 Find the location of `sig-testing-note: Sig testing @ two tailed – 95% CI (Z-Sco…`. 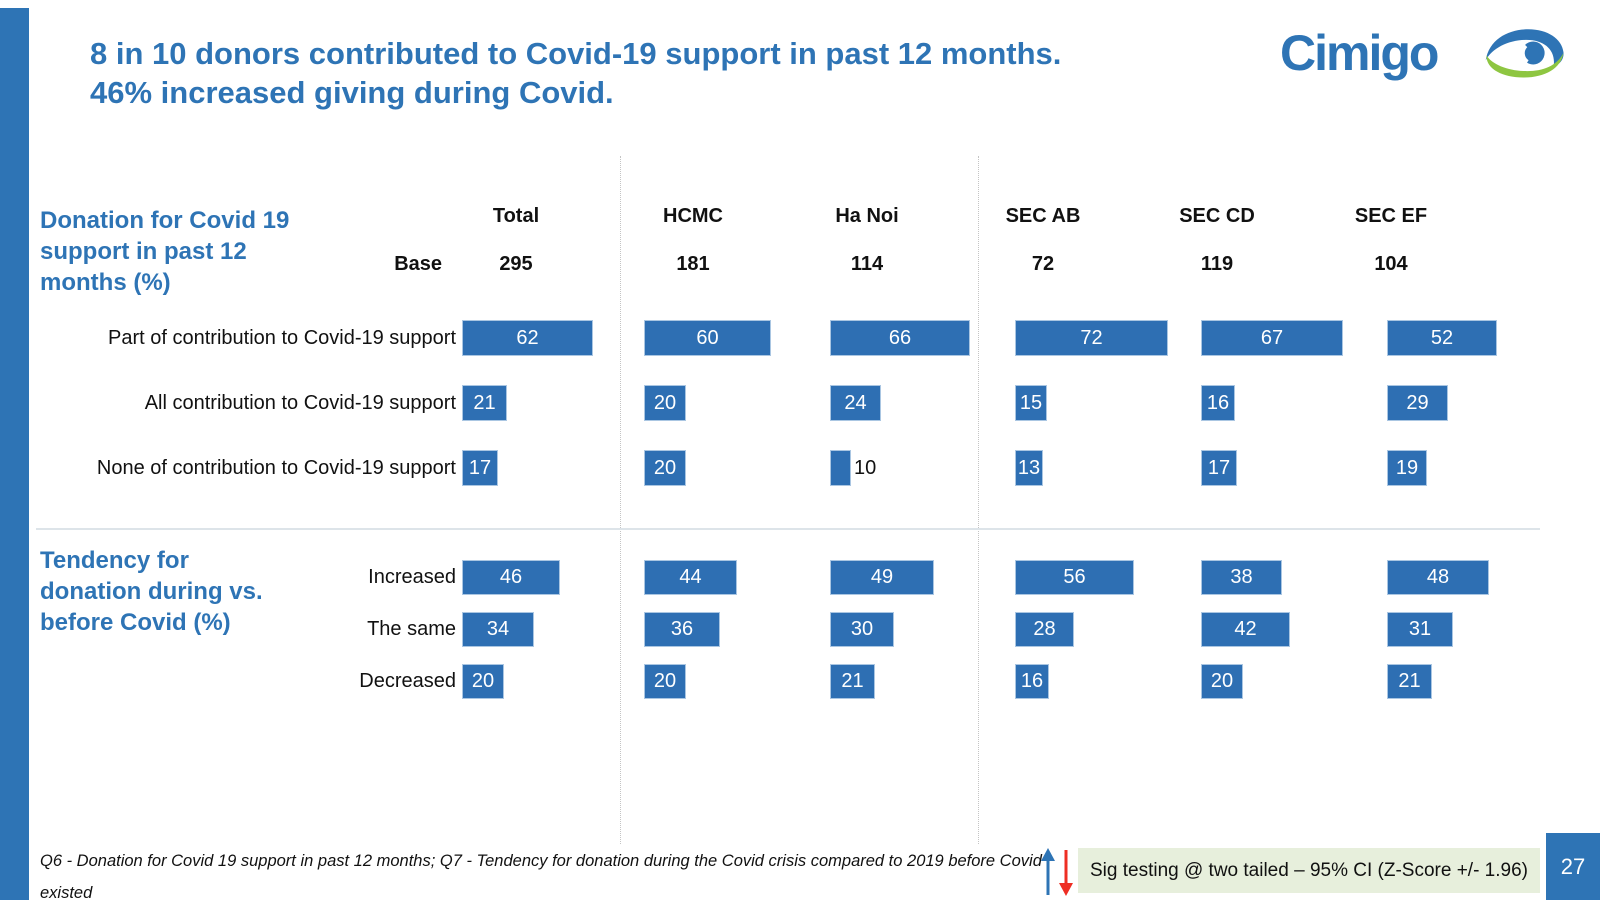

sig-testing-note: Sig testing @ two tailed – 95% CI (Z-Sco… is located at coordinates (1309, 870).